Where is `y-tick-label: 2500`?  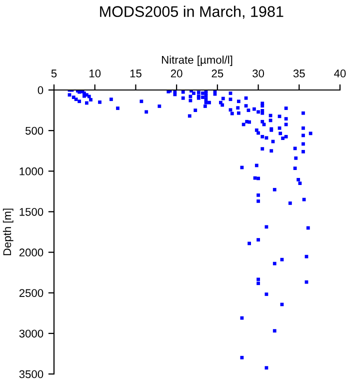 y-tick-label: 2500 is located at coordinates (31, 293).